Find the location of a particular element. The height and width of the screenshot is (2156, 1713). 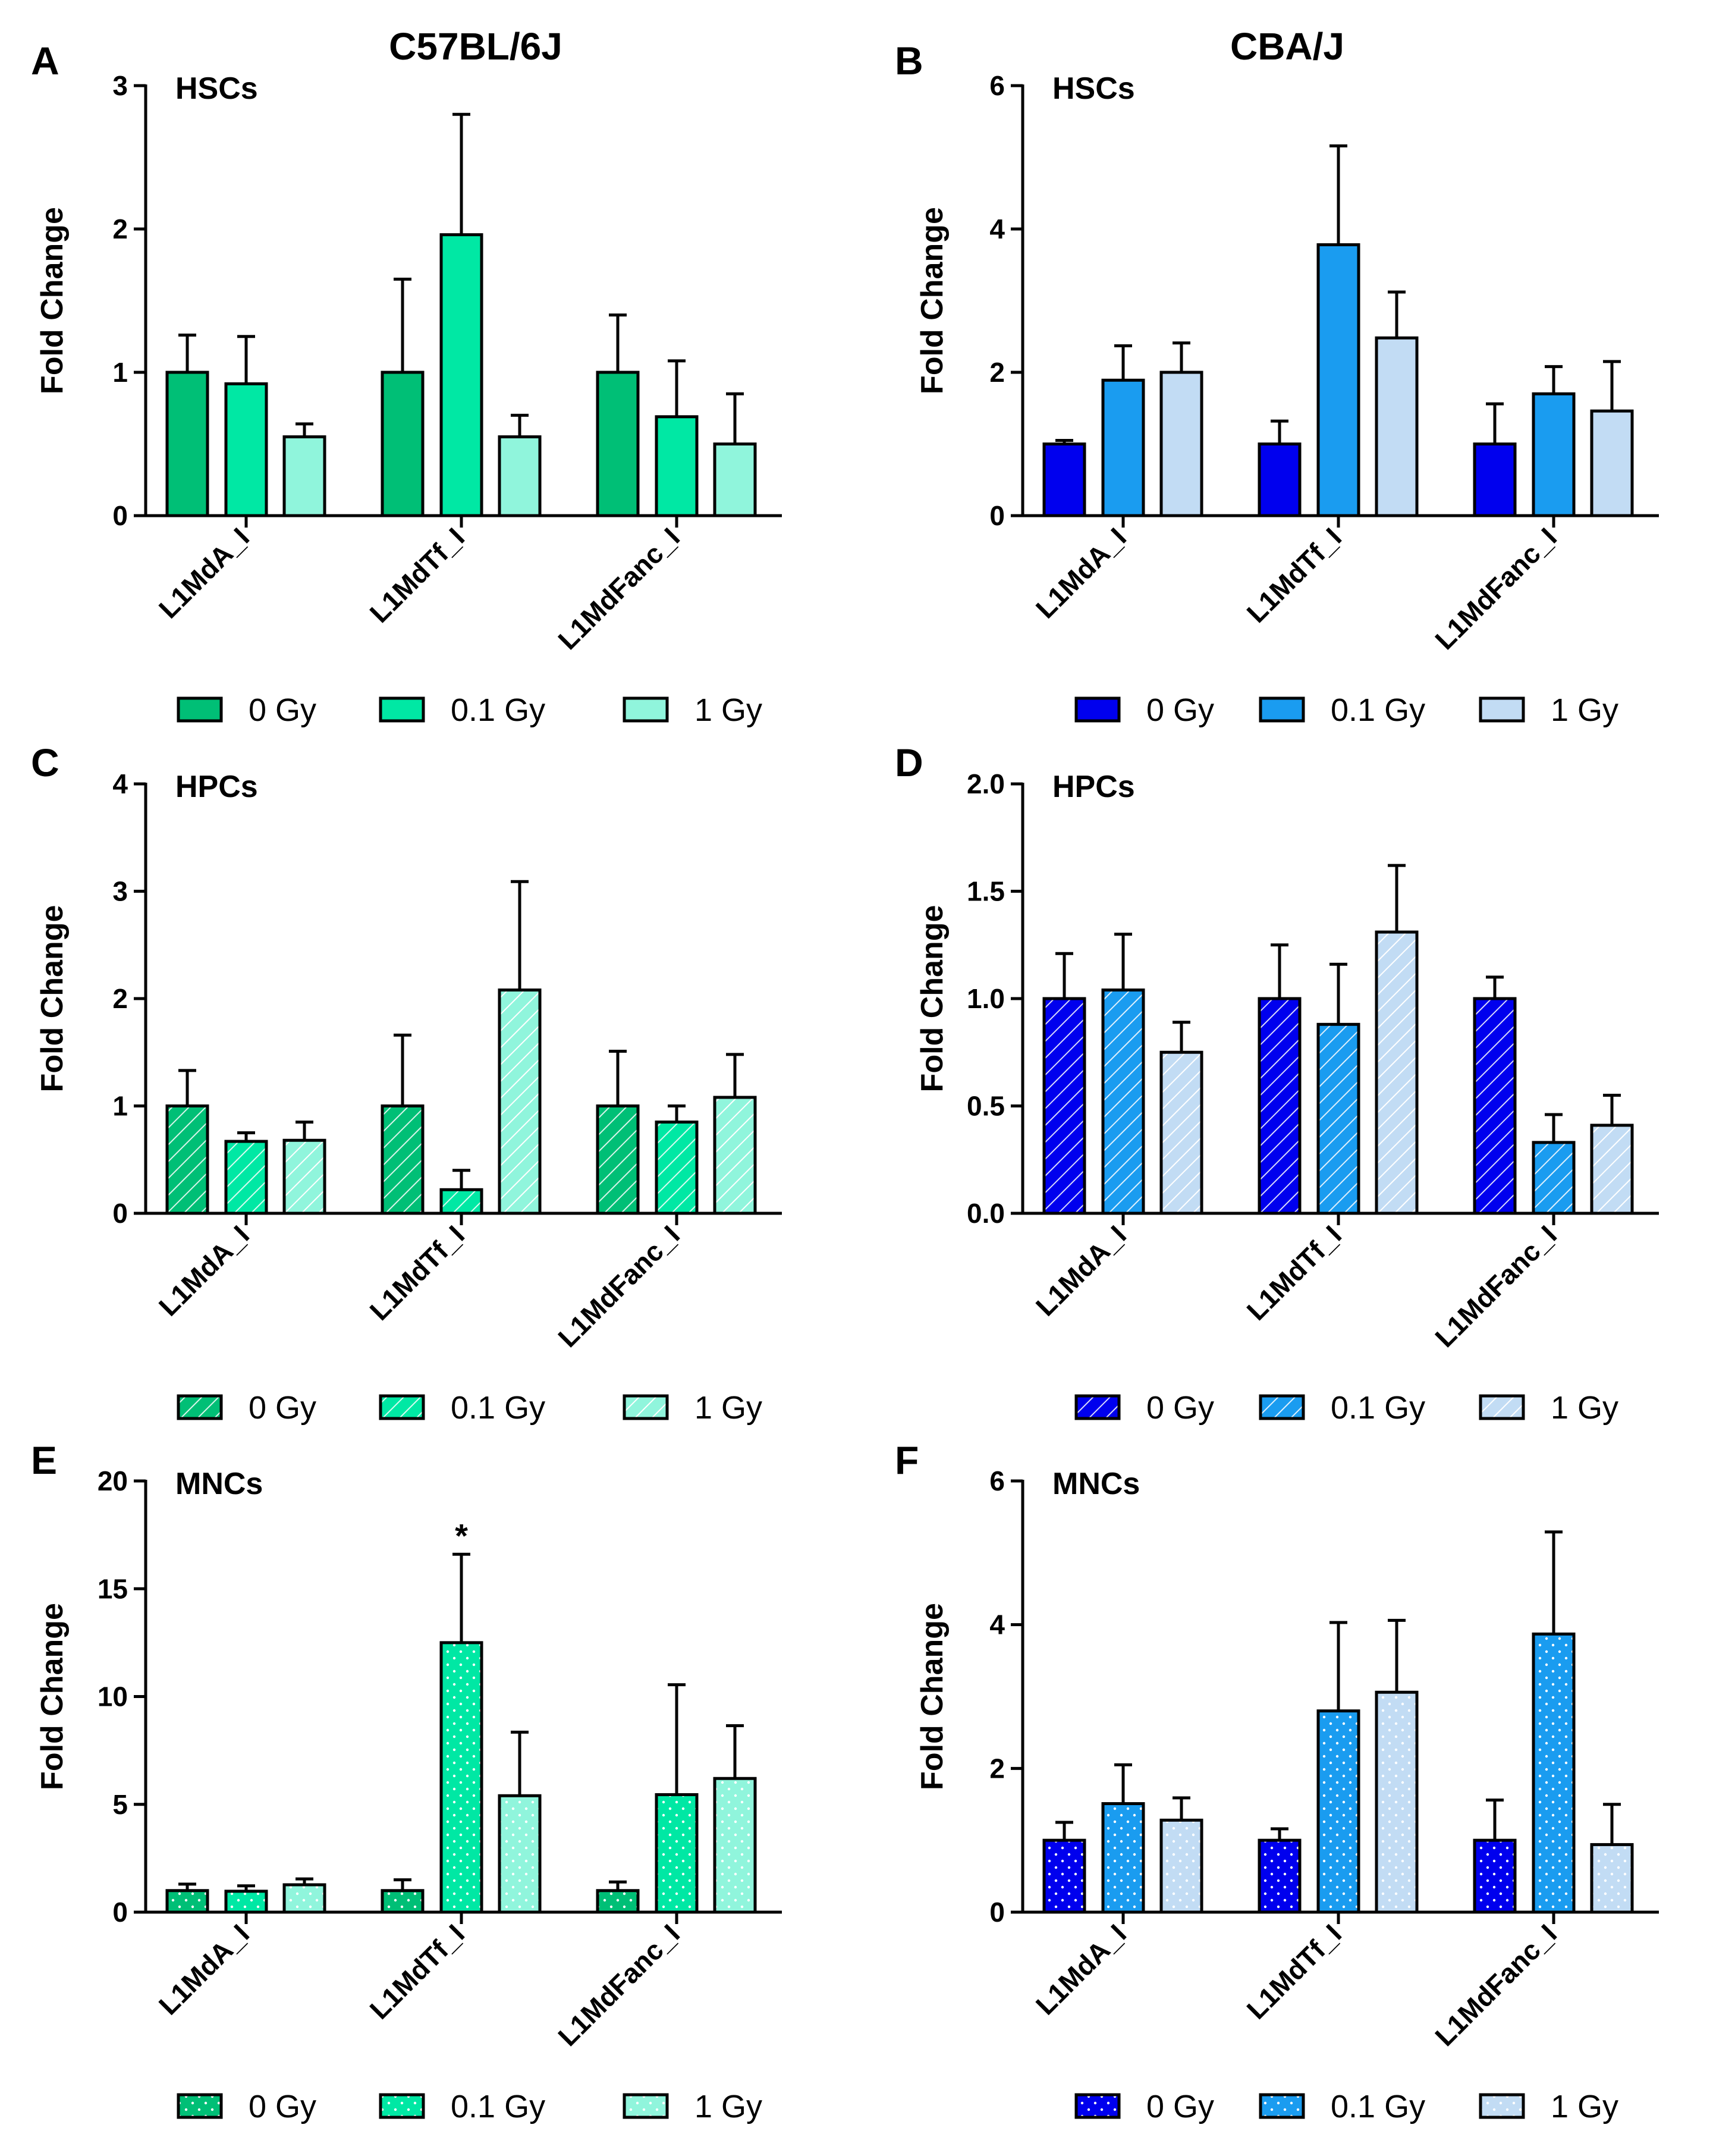

y-tick-label: 0.0 is located at coordinates (986, 1213).